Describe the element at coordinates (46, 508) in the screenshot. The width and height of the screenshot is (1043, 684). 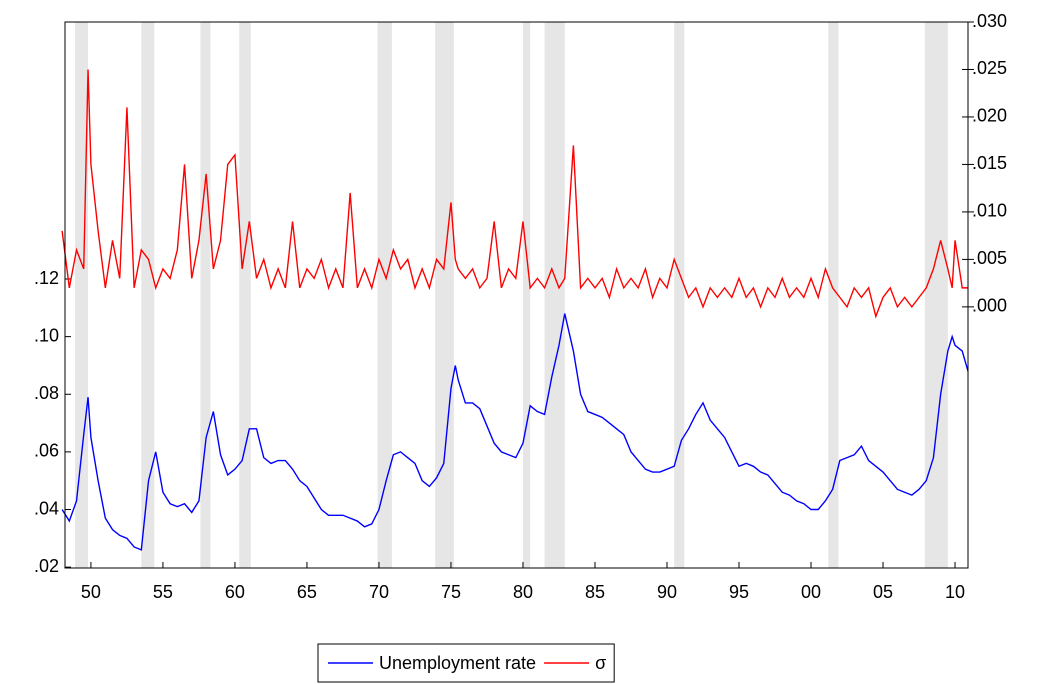
I see `y-tick-label: .04` at that location.